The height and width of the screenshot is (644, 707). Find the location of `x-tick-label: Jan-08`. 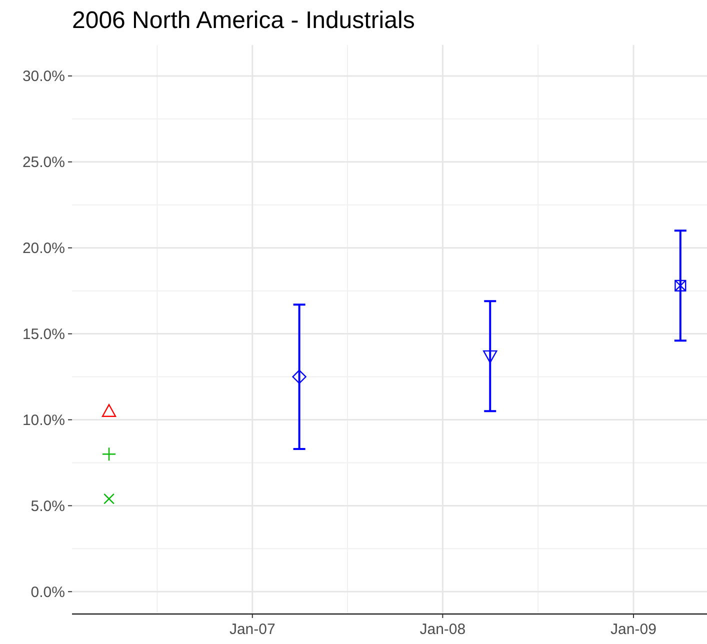

x-tick-label: Jan-08 is located at coordinates (443, 629).